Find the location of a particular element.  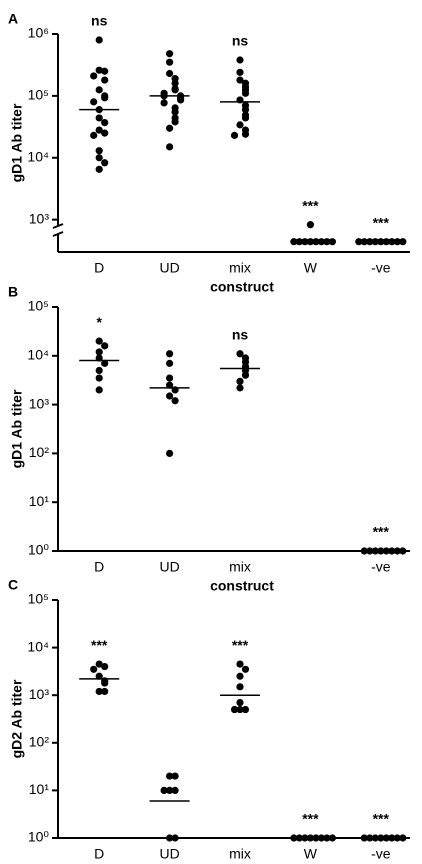

y-tick-label: 10⁴ is located at coordinates (38, 646).